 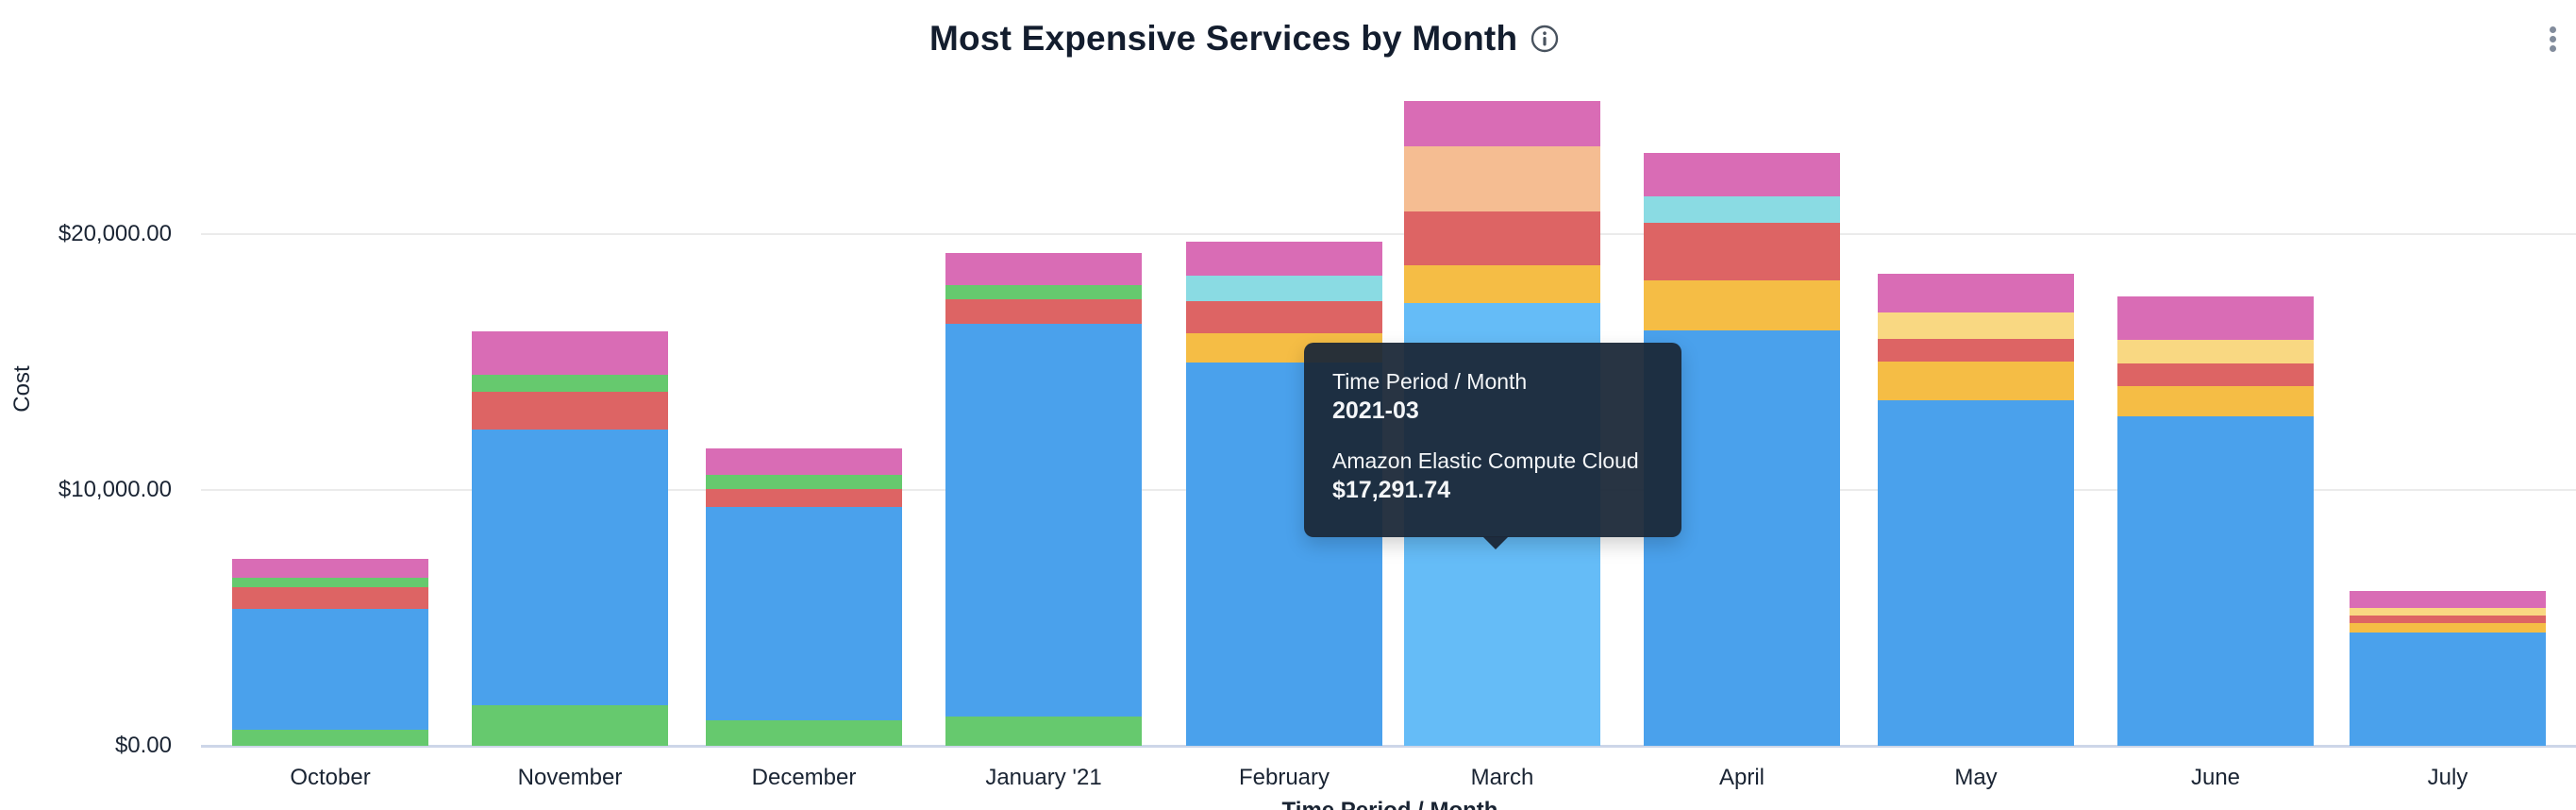 I want to click on bar-segment-July-pink, so click(x=2448, y=599).